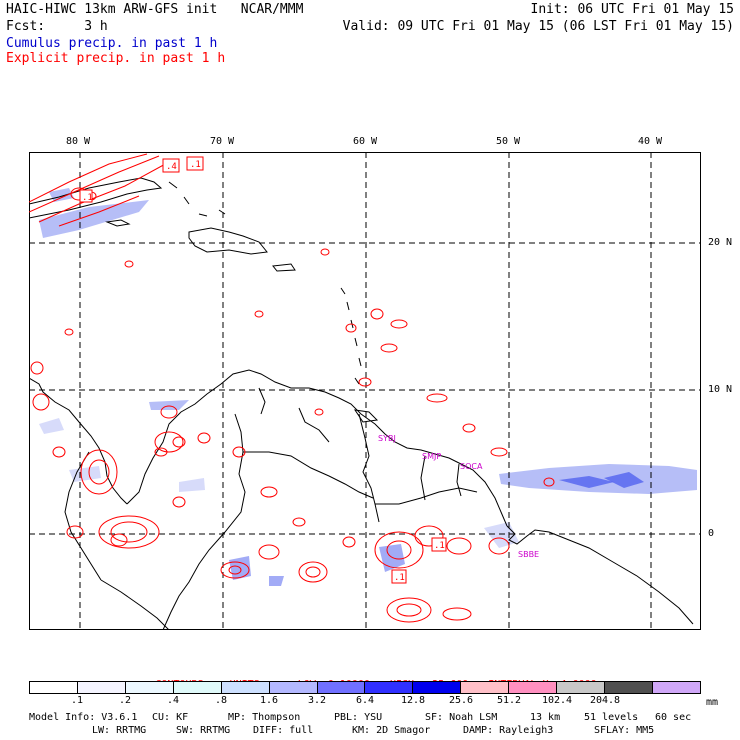  What do you see at coordinates (545, 717) in the screenshot?
I see `model-info-item: 13 km` at bounding box center [545, 717].